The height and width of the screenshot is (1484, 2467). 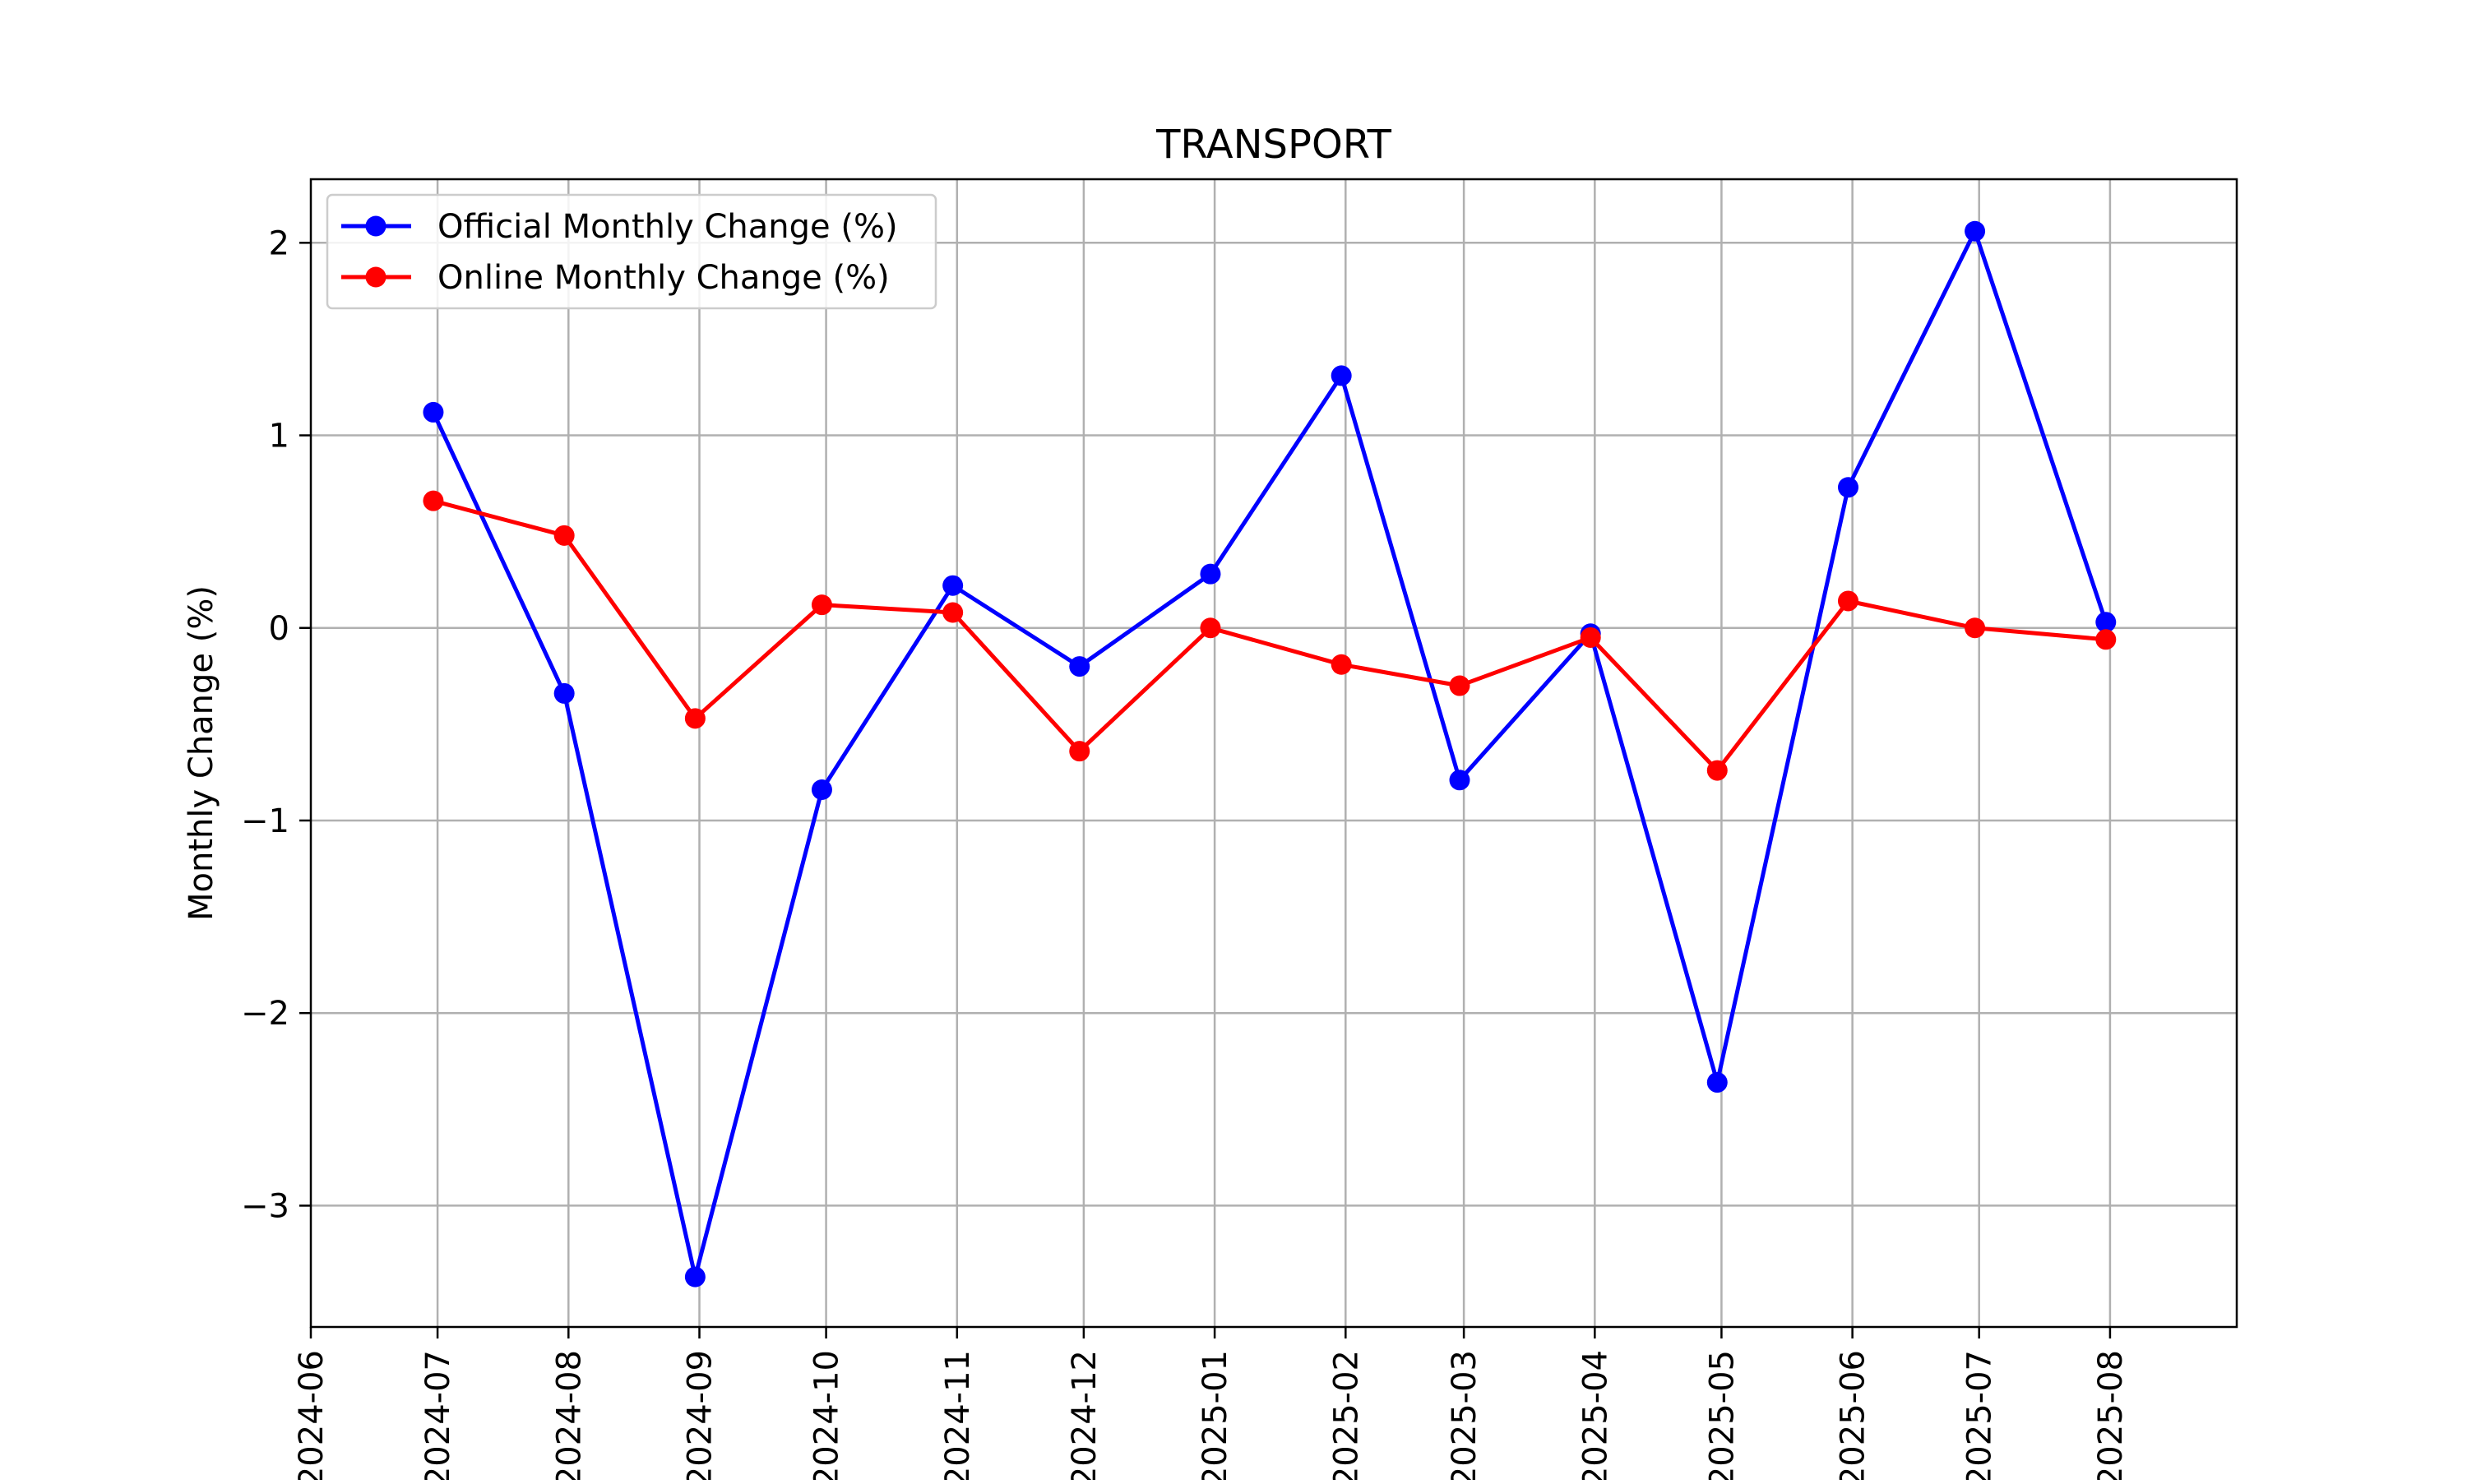 I want to click on y-tick-label: 0, so click(x=279, y=629).